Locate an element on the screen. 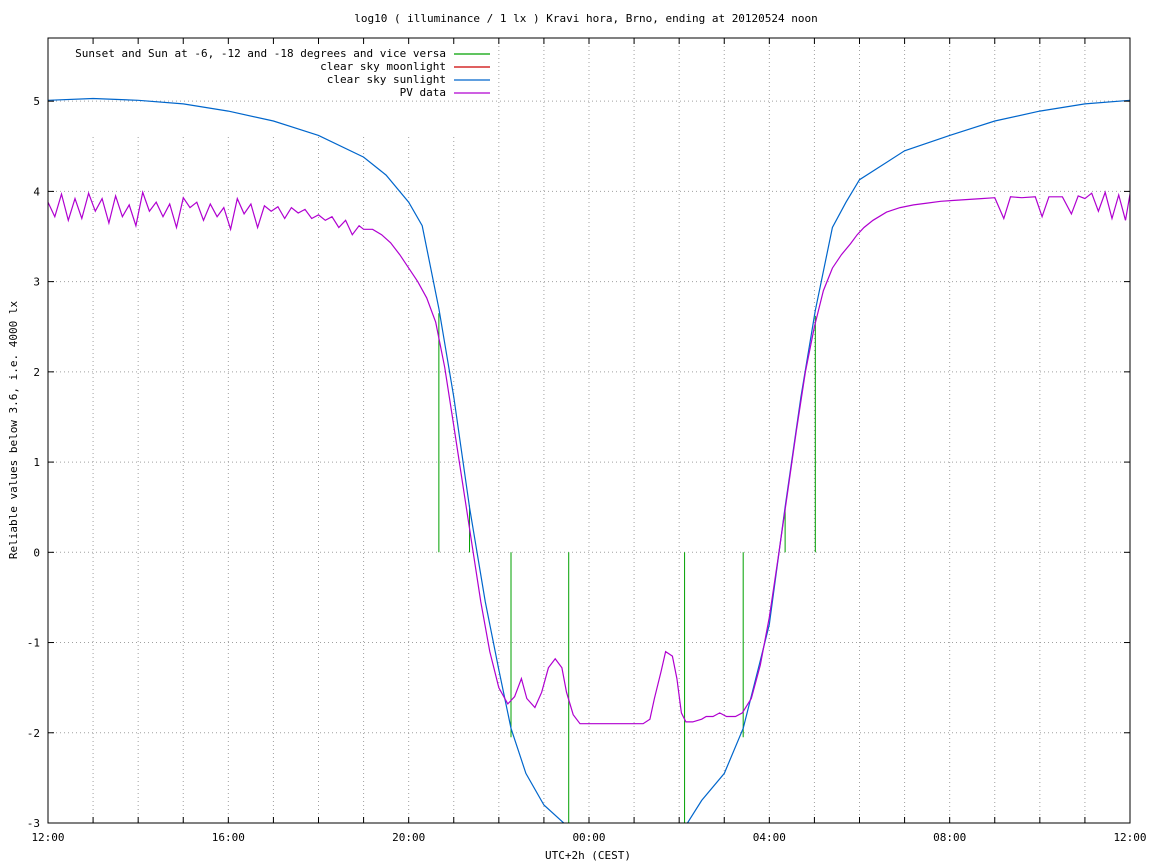  legend-label: PV data is located at coordinates (423, 92).